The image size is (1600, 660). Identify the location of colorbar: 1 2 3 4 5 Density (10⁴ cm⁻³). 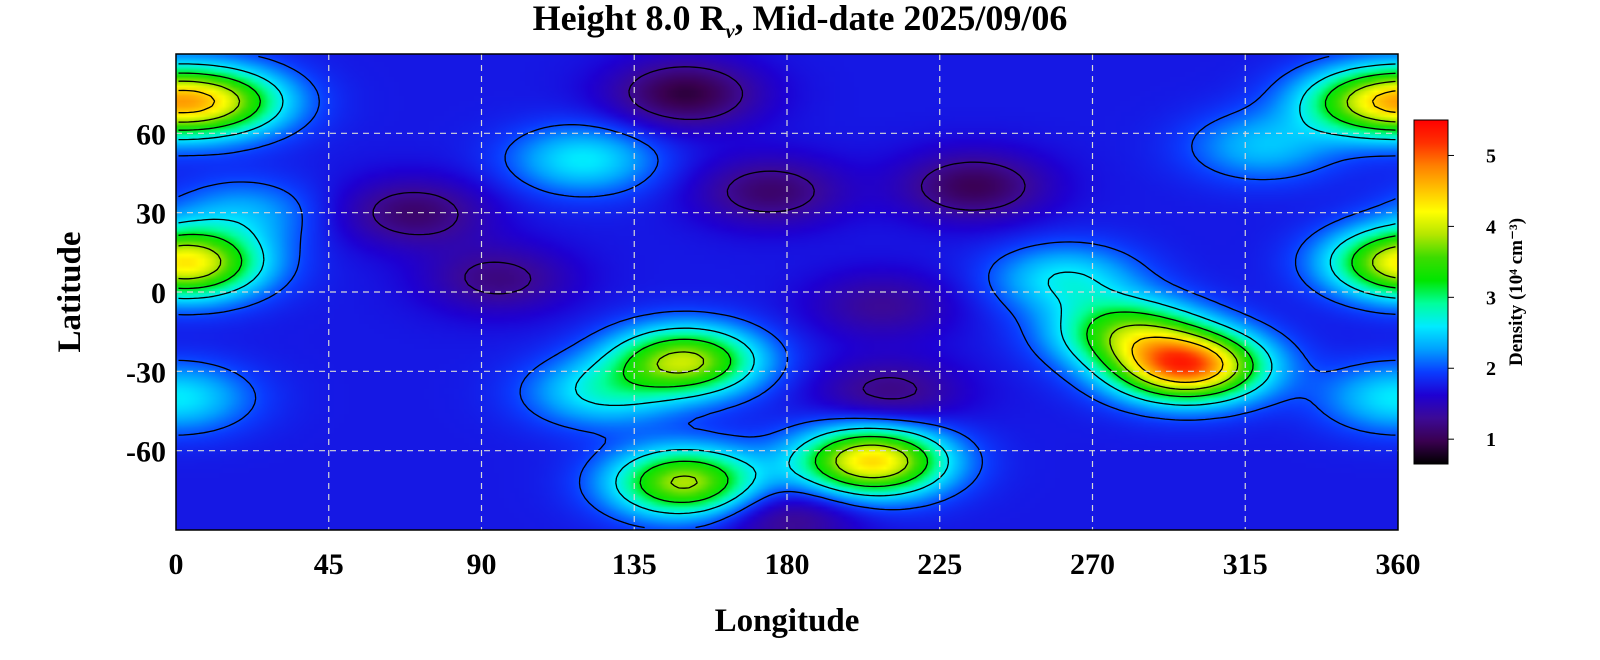
(1470, 292).